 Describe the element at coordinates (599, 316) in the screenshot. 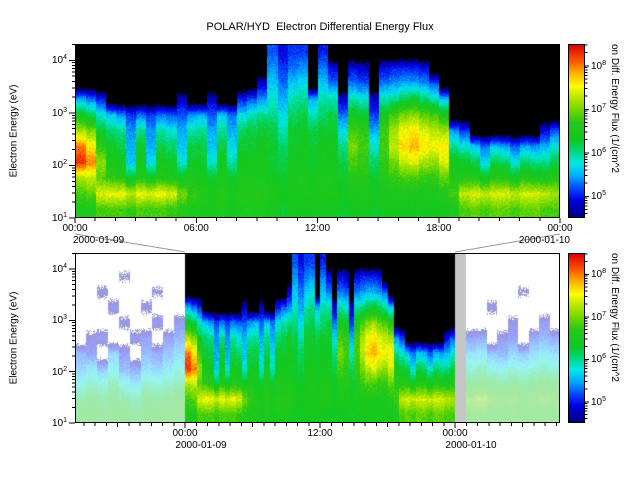

I see `bottom-colorbar-tick-label: 10⁷` at that location.